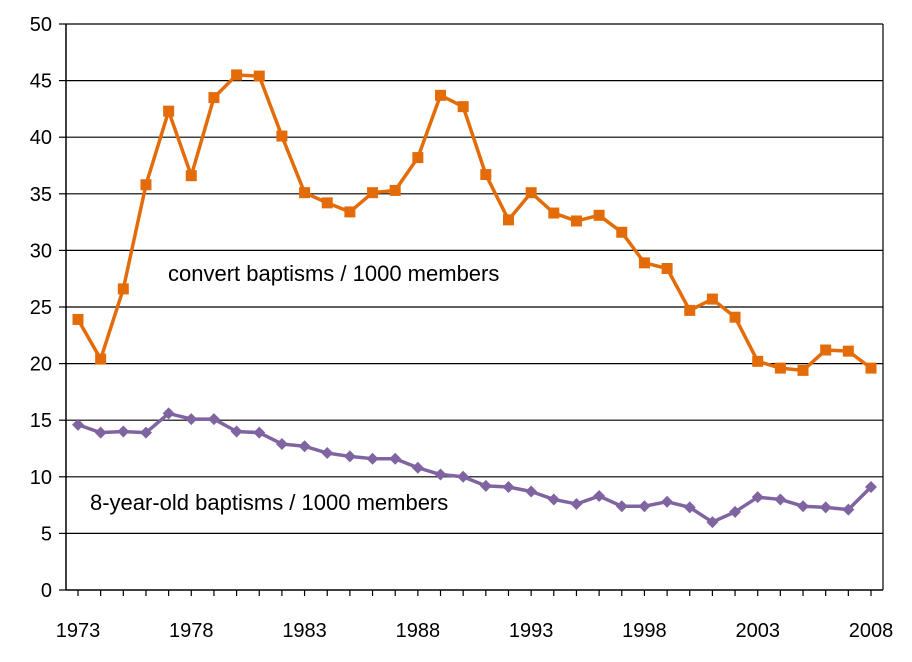  I want to click on x-tick-label-1988: 1988, so click(418, 631).